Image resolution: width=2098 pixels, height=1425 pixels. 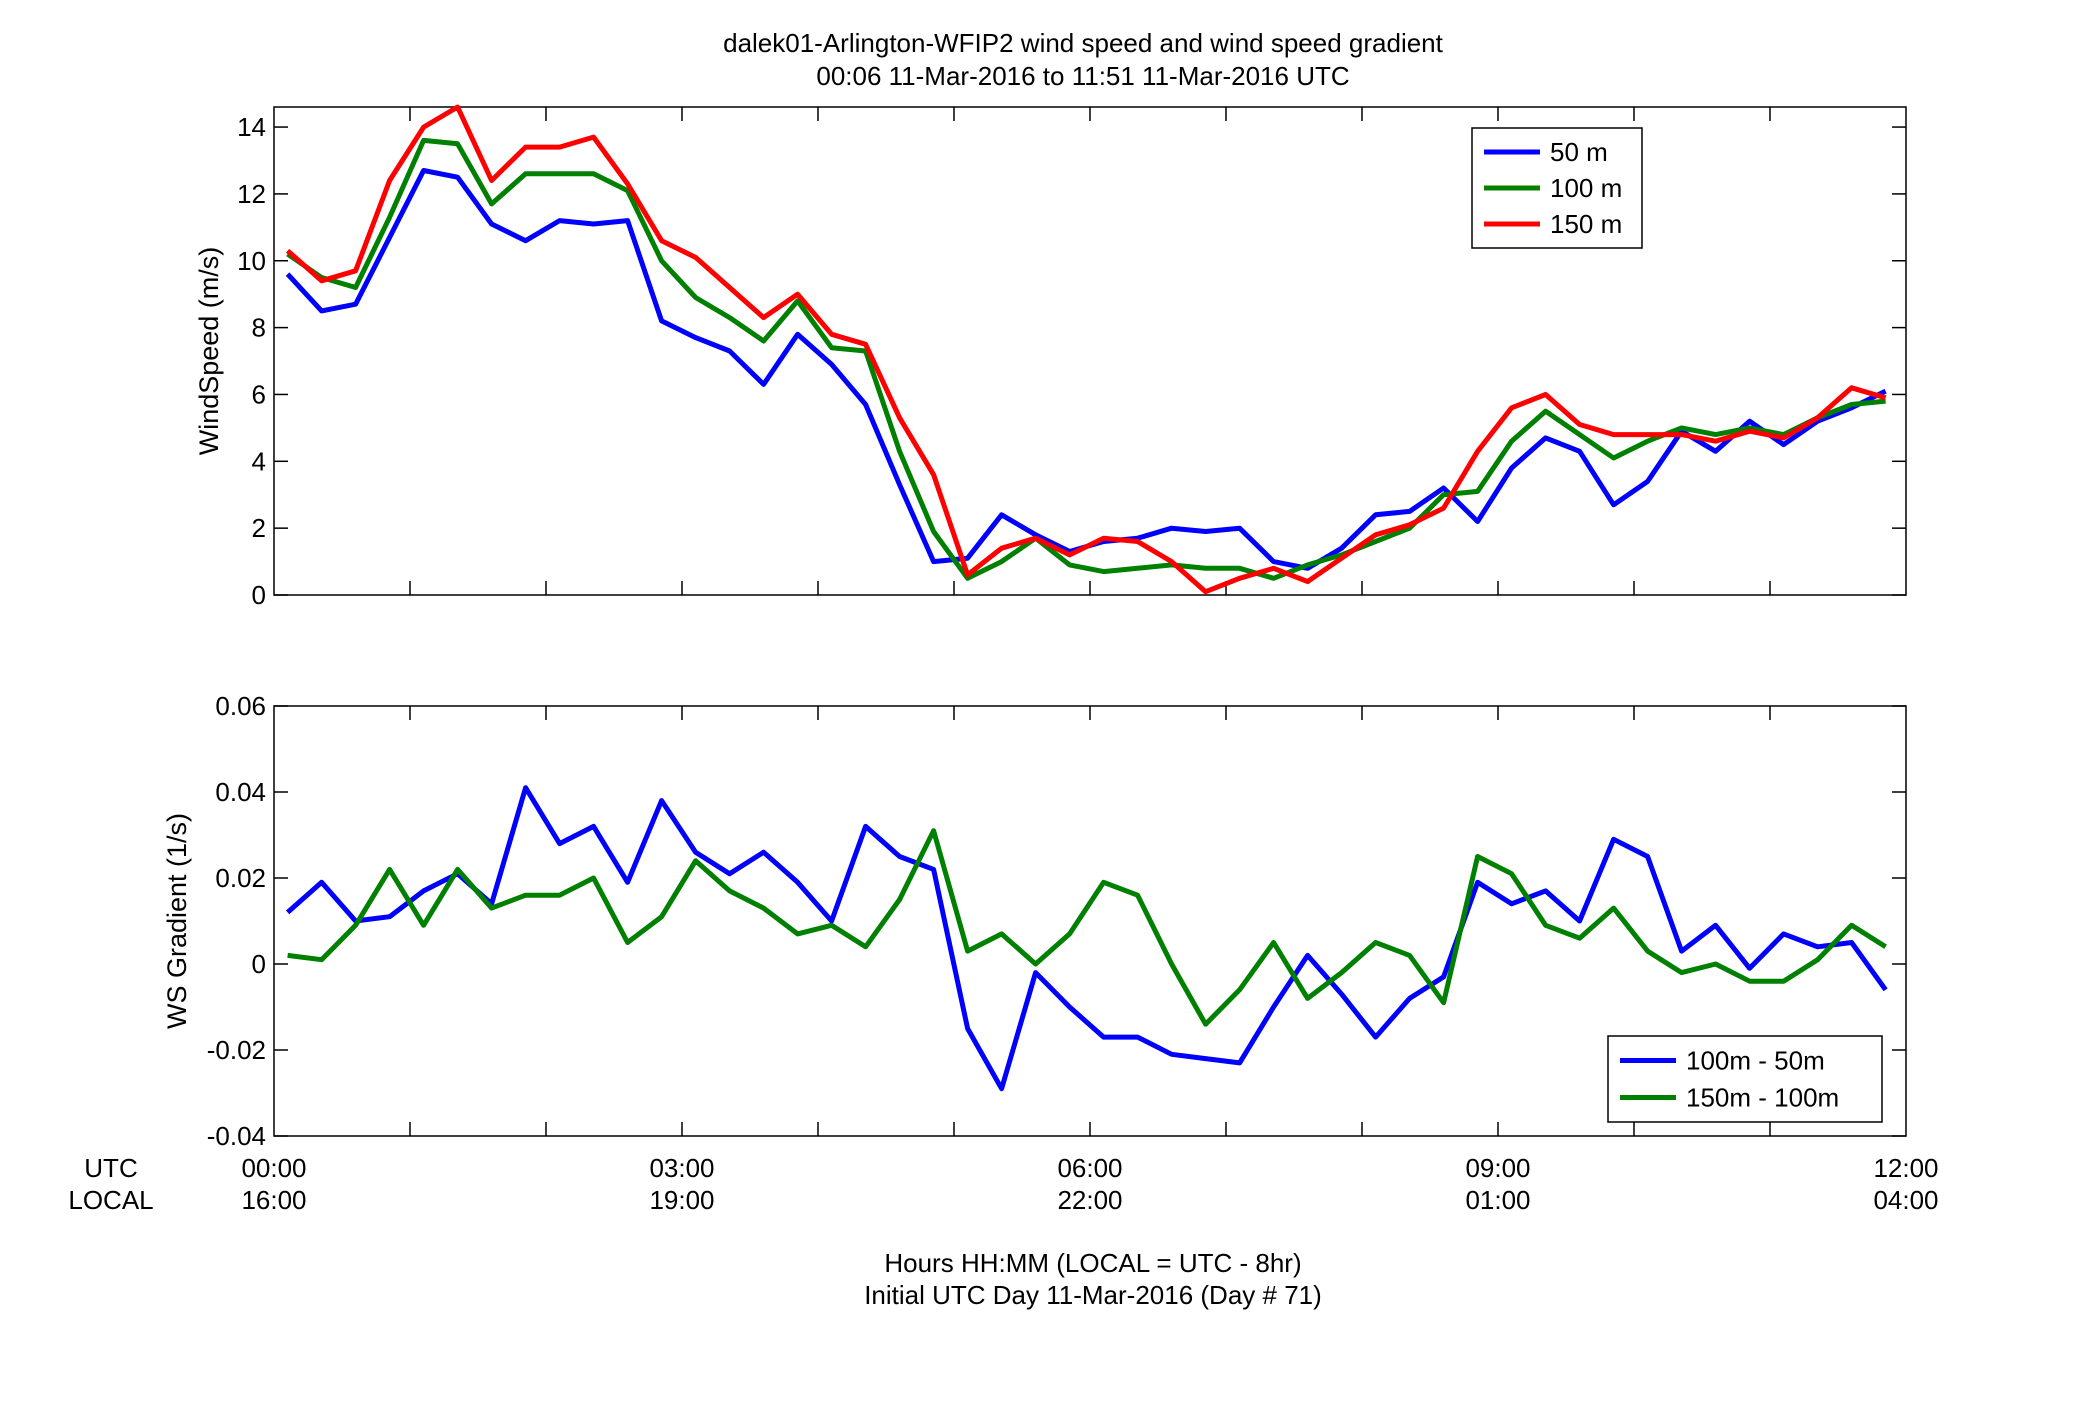 I want to click on wind-speed-ytick-label: 12, so click(x=251, y=194).